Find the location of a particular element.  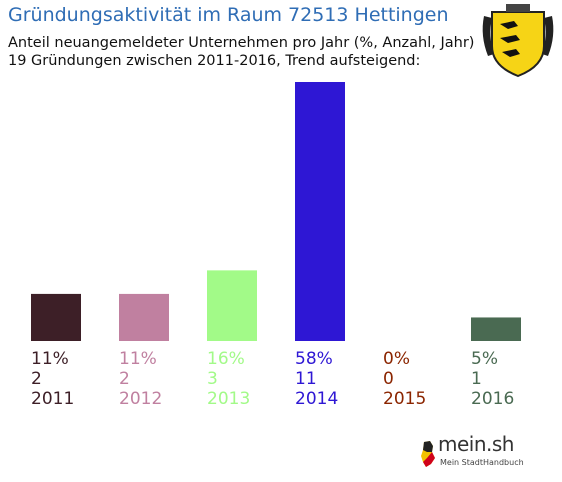

brand-logo: mein.sh Mein StadtHandbuch is located at coordinates (471, 453).